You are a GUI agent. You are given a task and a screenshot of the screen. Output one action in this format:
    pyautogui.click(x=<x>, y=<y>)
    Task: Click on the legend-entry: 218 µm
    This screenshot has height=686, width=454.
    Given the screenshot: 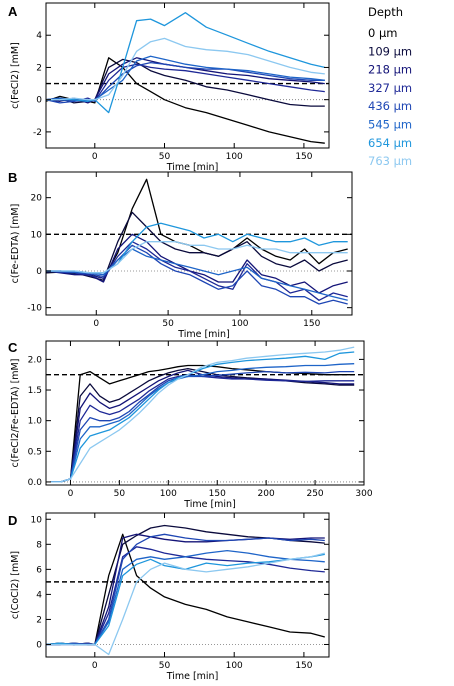 What is the action you would take?
    pyautogui.click(x=390, y=70)
    